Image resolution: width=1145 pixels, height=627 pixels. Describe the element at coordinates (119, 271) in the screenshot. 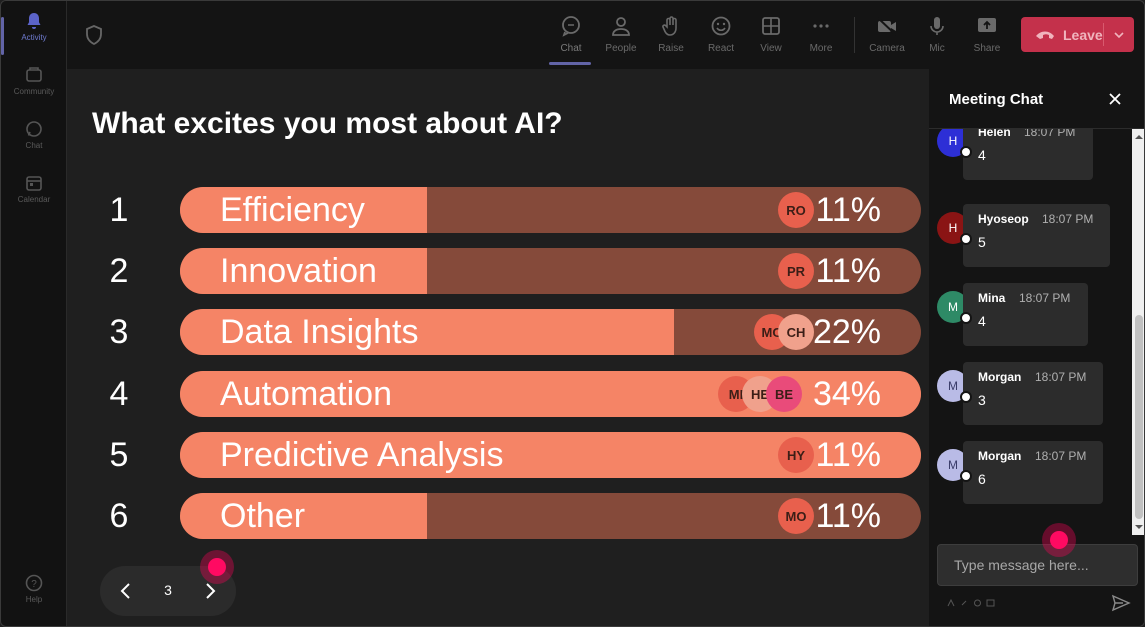

I see `option-number: 2` at that location.